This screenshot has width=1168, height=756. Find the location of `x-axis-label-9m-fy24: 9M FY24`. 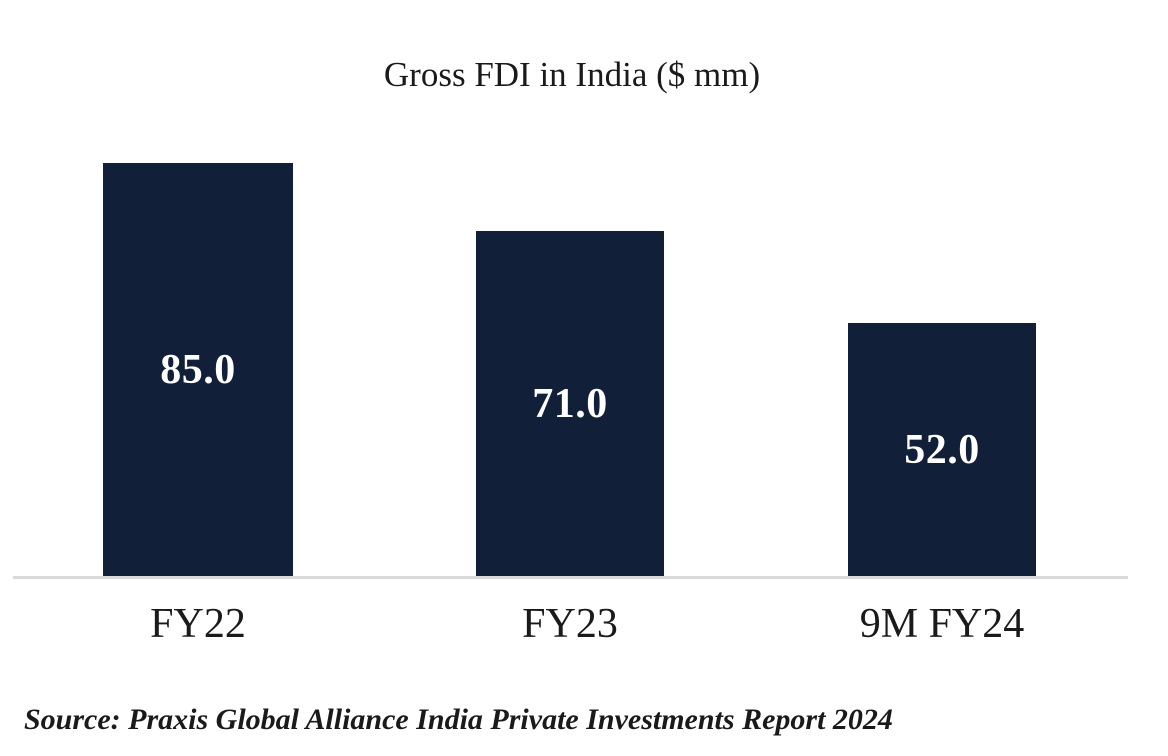

x-axis-label-9m-fy24: 9M FY24 is located at coordinates (942, 624).